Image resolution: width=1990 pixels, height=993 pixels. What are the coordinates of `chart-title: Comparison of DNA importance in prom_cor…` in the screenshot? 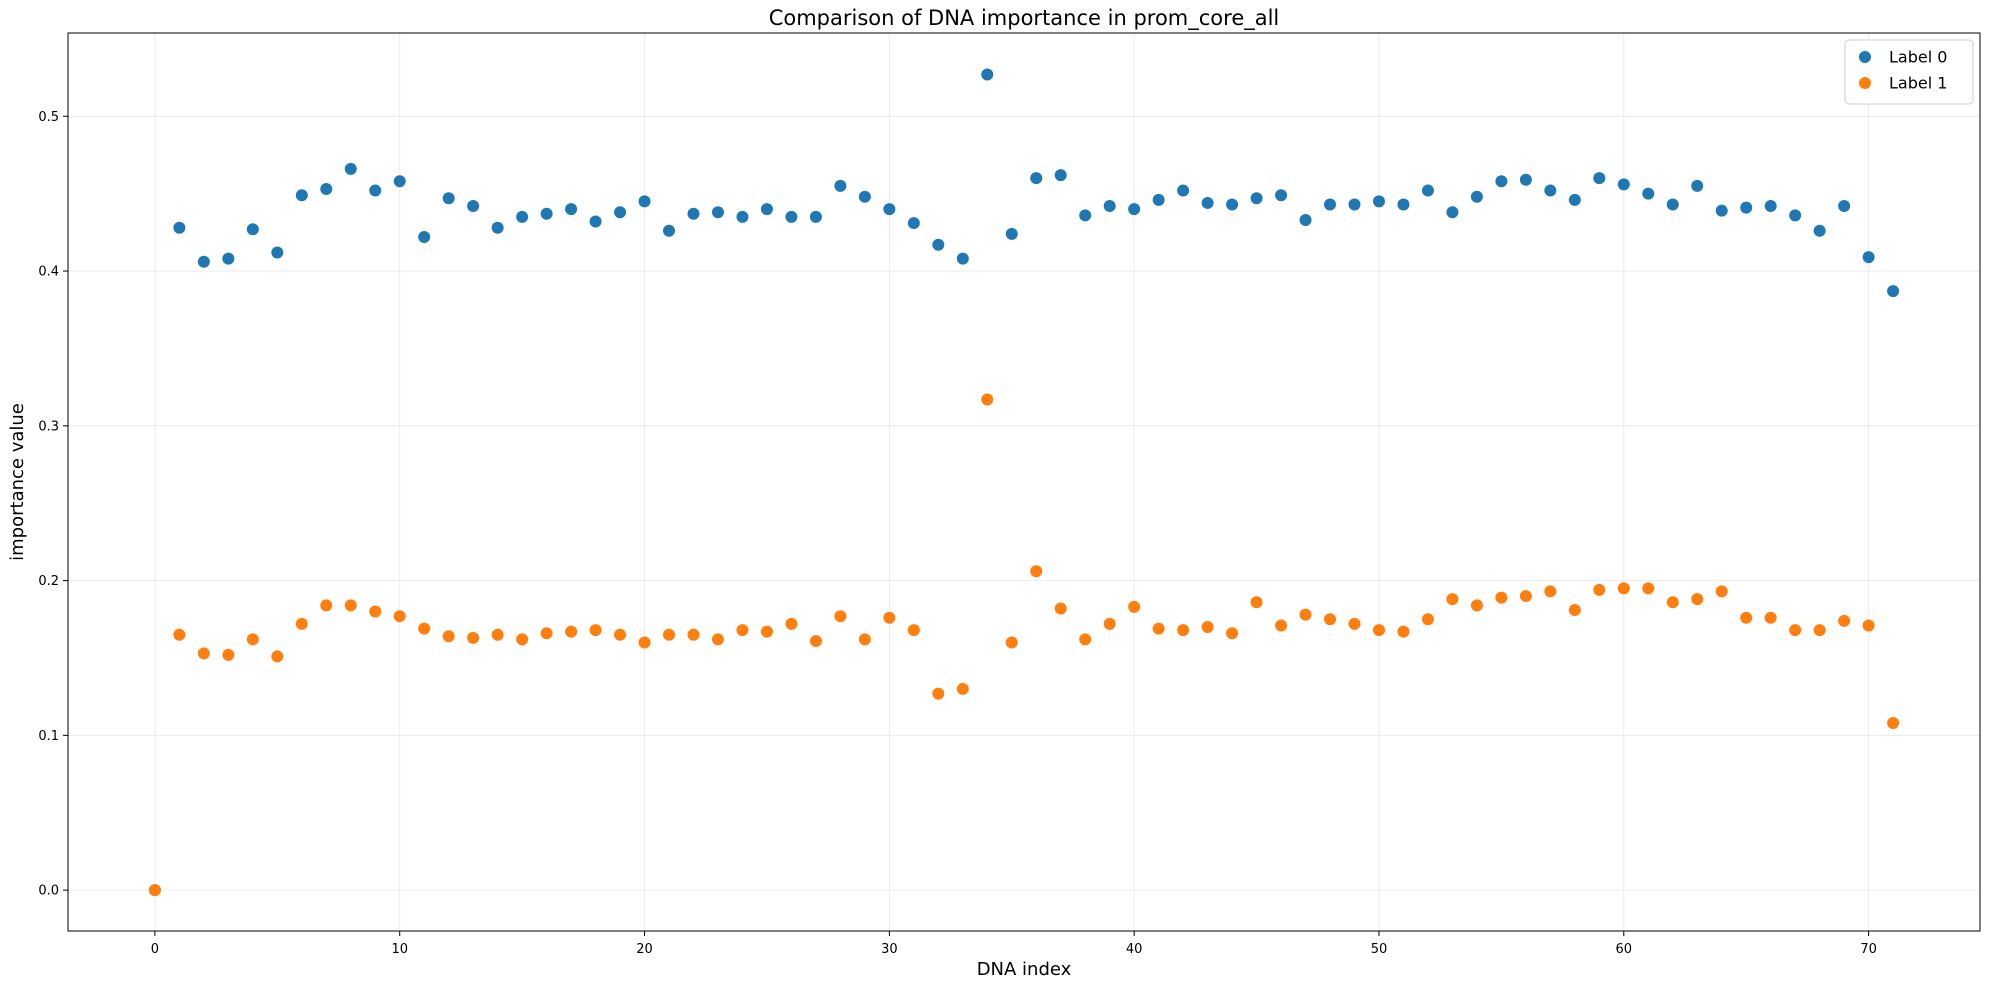 It's located at (1024, 18).